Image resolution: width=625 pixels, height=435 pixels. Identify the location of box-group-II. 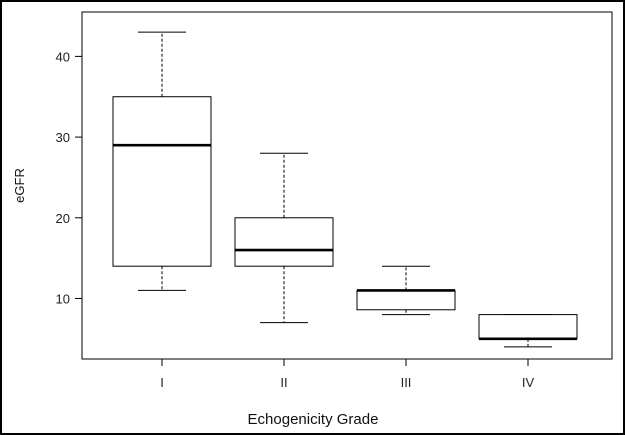
(284, 238).